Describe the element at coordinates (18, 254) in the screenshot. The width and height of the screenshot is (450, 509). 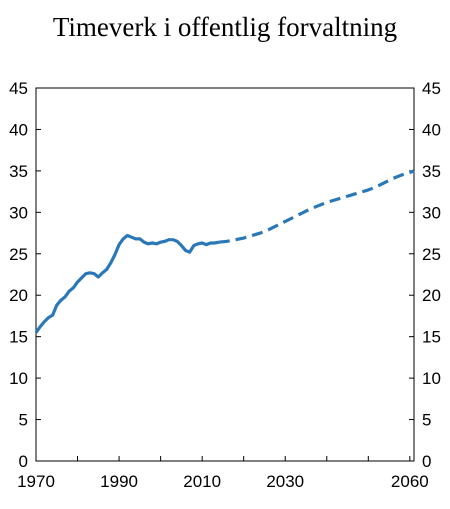
I see `y-tick-label-left: 25` at that location.